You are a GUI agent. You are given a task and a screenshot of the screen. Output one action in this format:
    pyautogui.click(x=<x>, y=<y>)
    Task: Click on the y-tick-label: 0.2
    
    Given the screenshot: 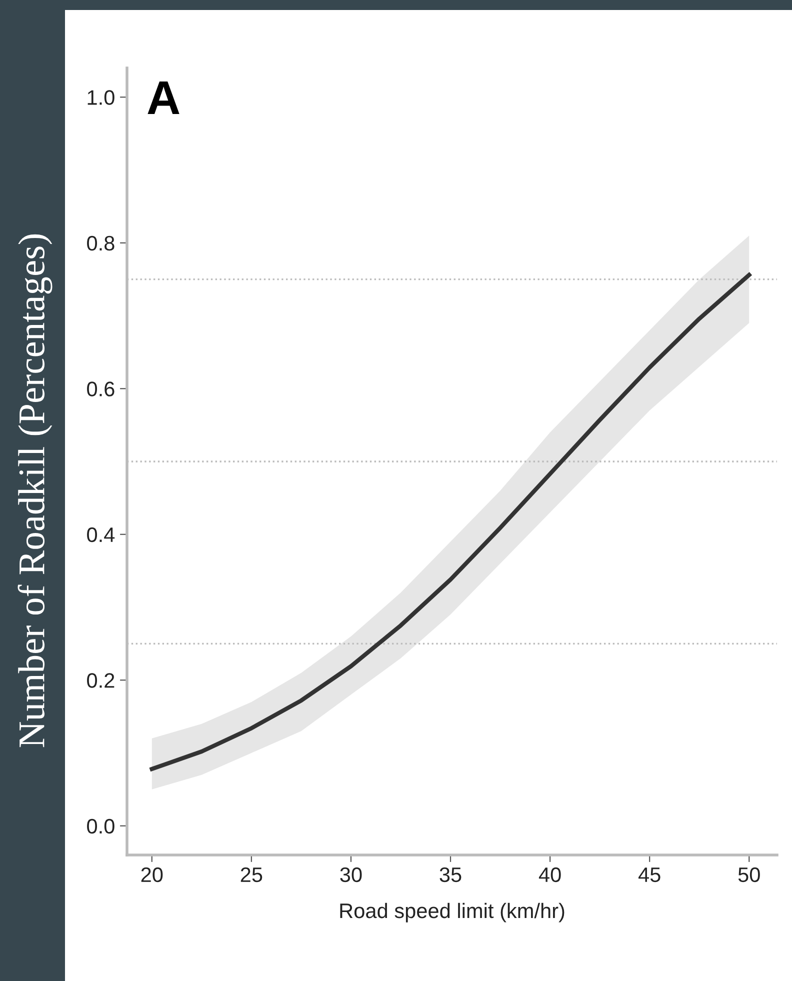 What is the action you would take?
    pyautogui.click(x=100, y=680)
    